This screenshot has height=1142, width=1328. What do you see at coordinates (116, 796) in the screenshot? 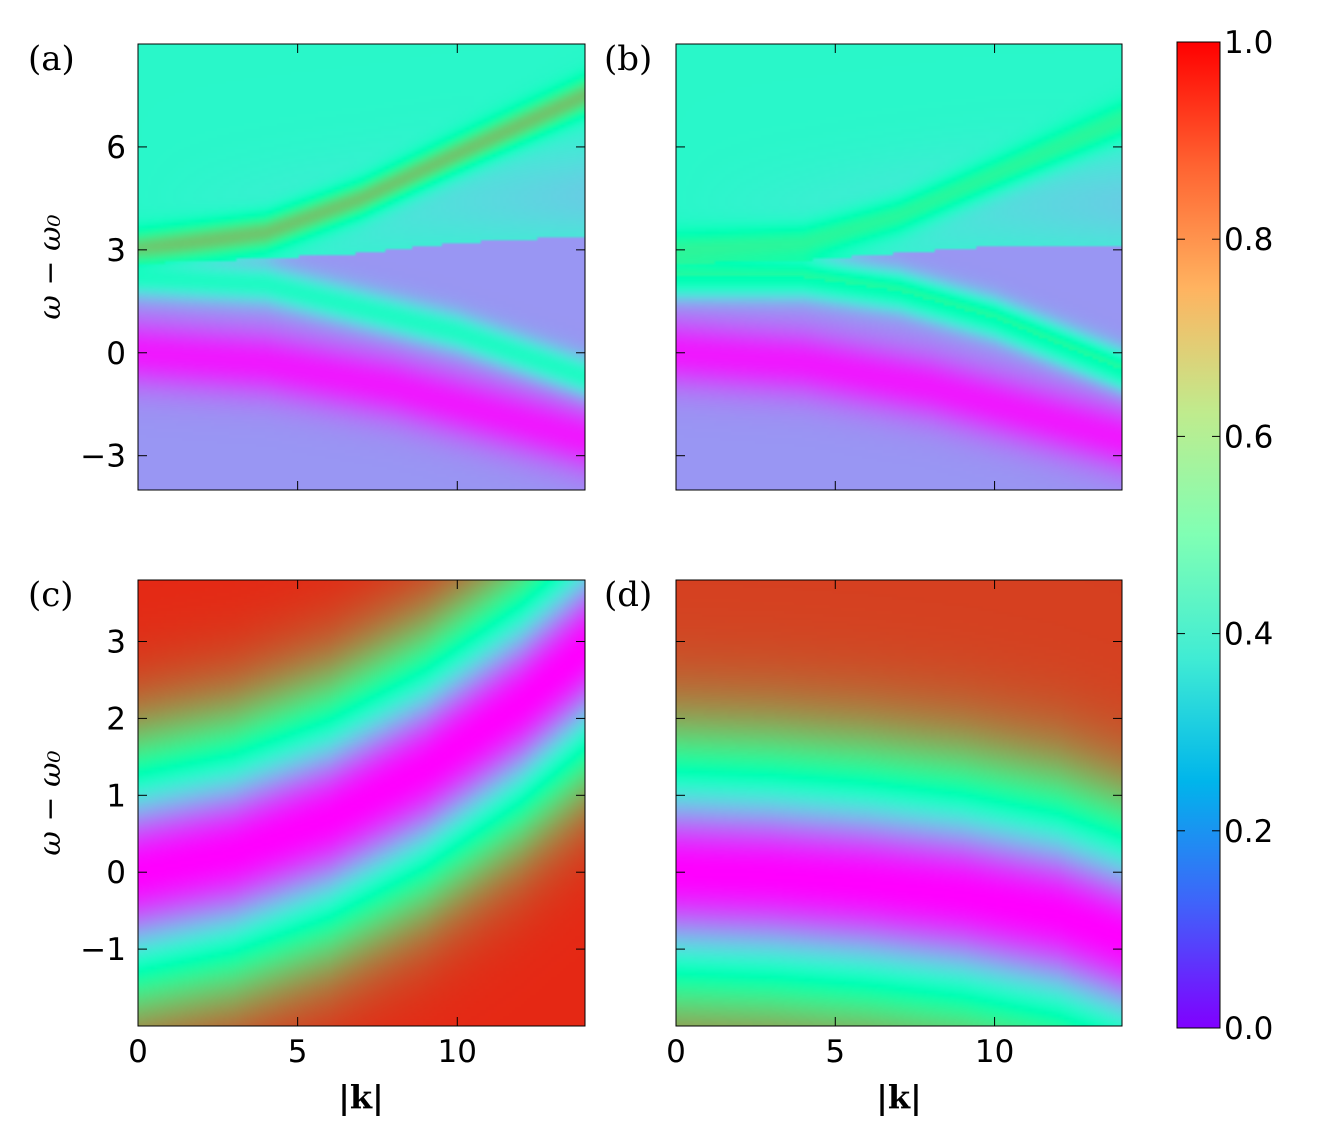
I see `y-tick-label: 1` at bounding box center [116, 796].